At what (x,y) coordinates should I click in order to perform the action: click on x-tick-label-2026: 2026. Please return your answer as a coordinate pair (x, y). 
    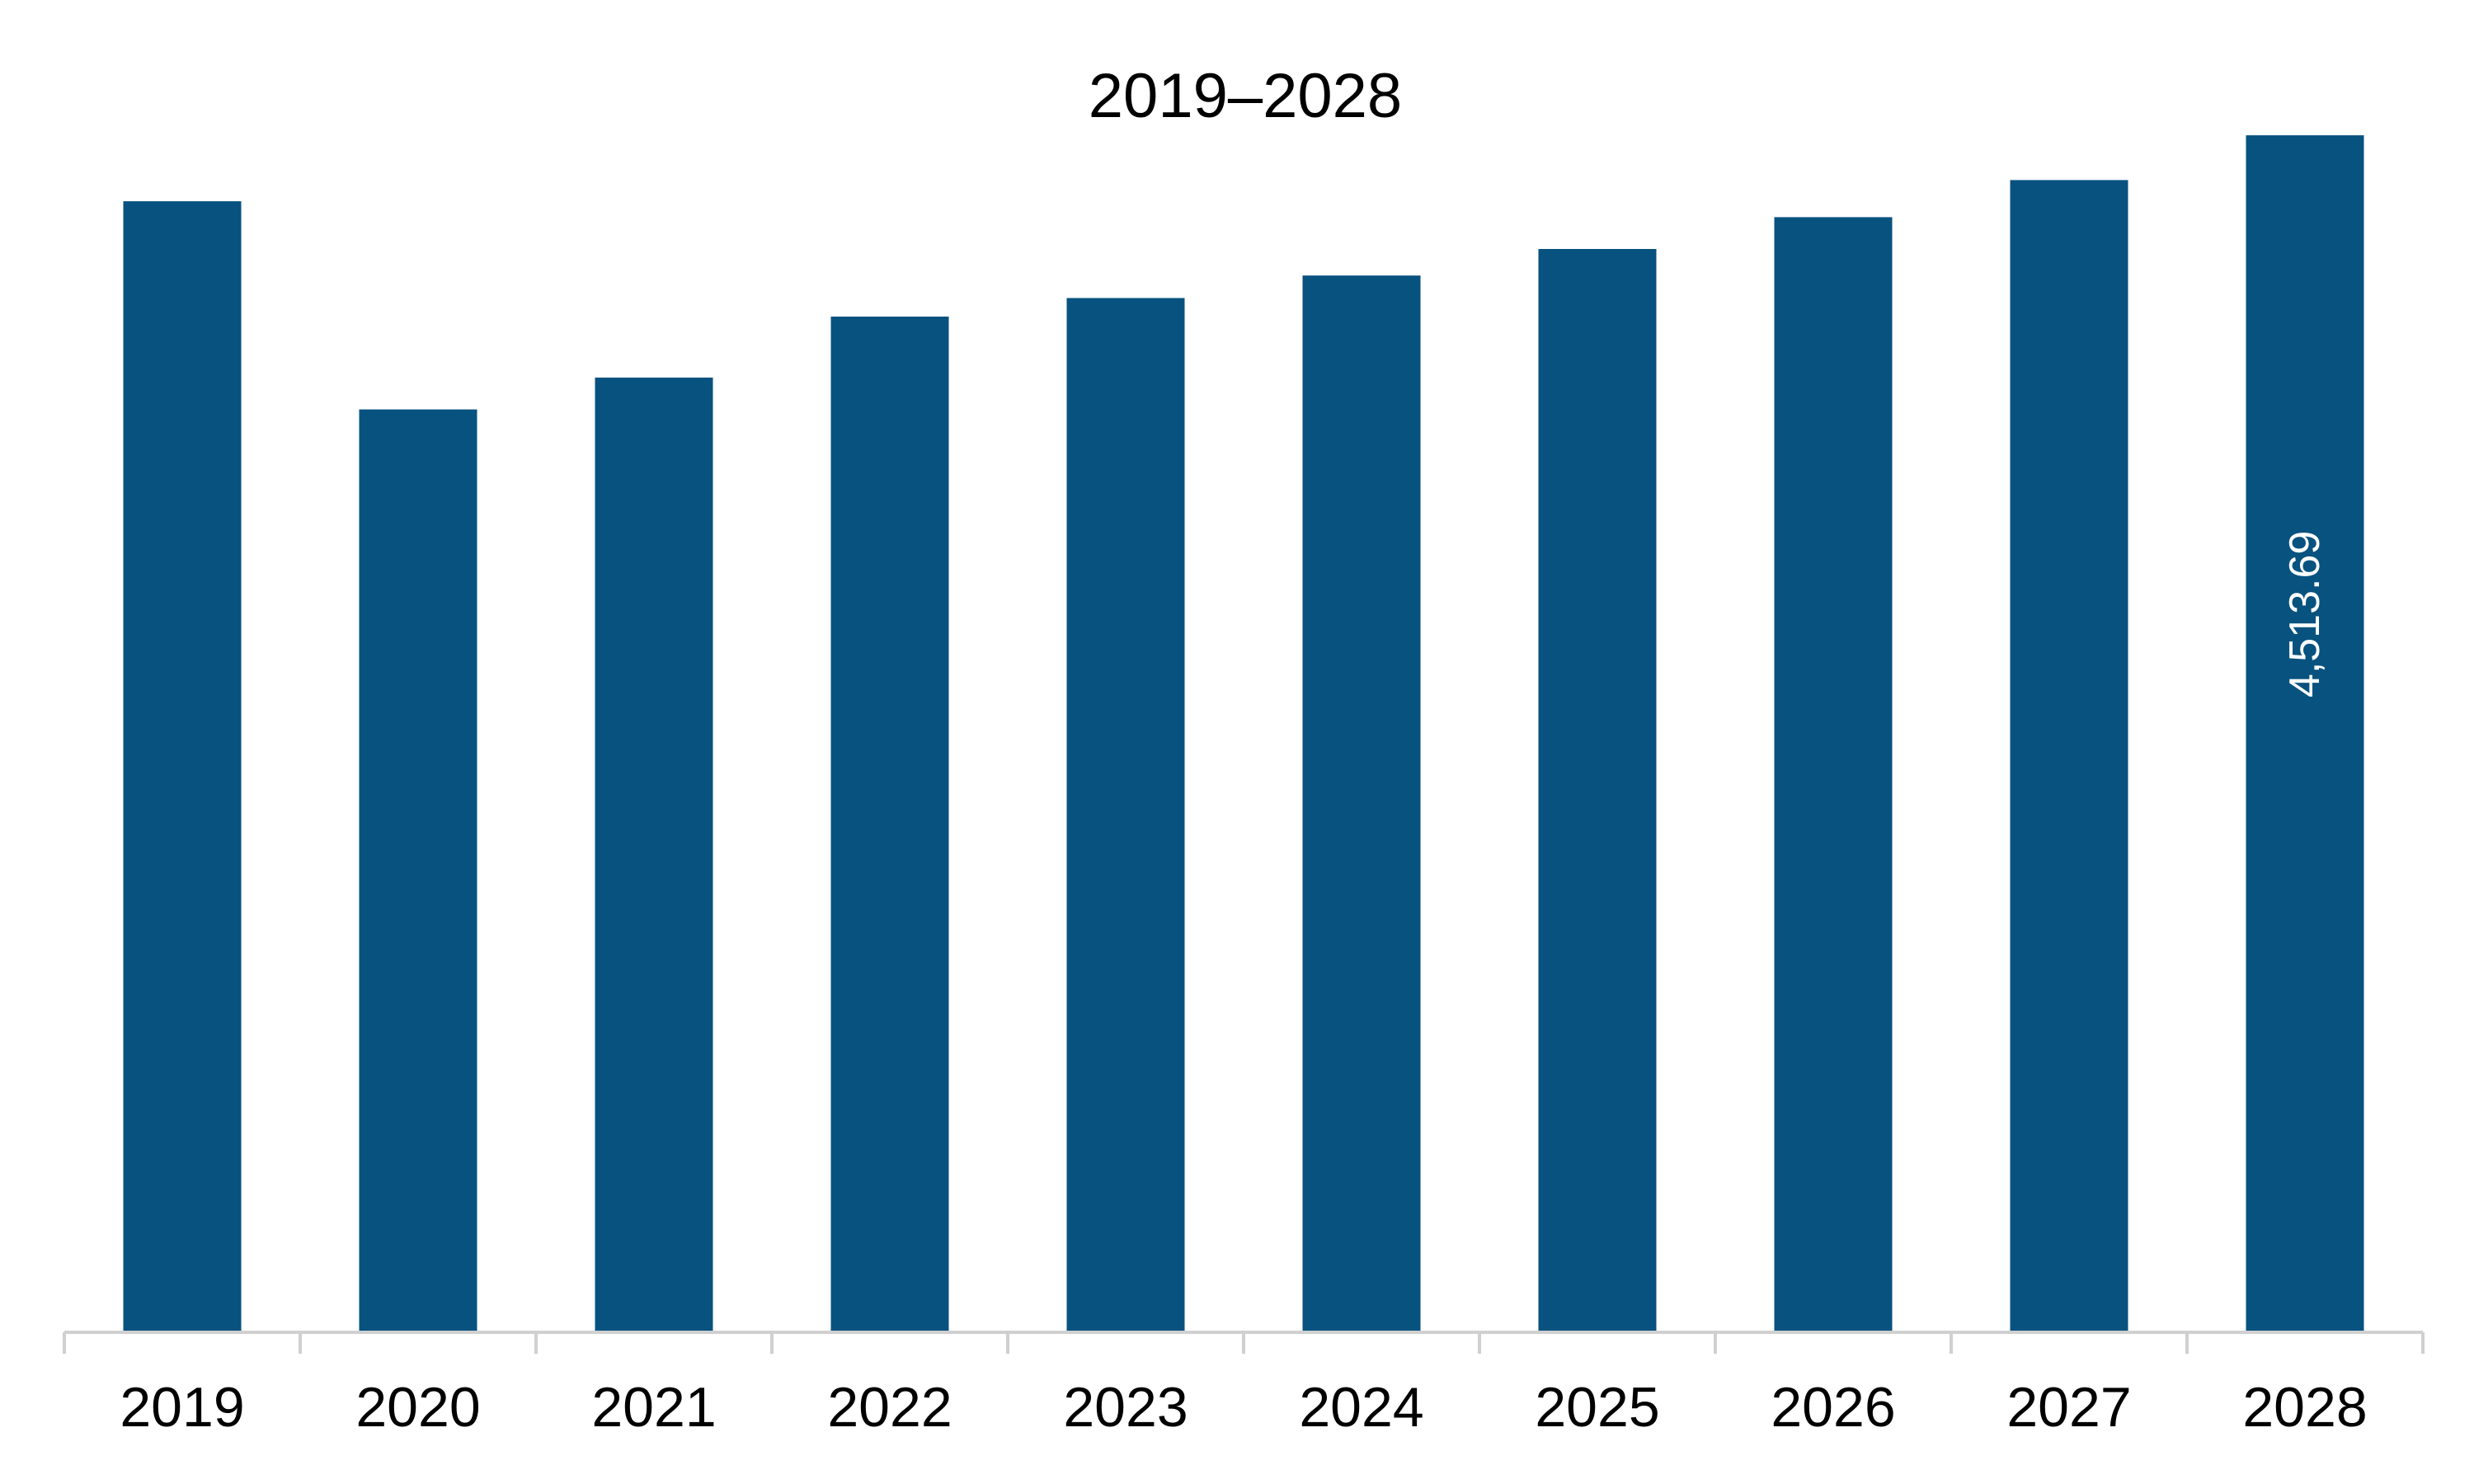
    Looking at the image, I should click on (1833, 1407).